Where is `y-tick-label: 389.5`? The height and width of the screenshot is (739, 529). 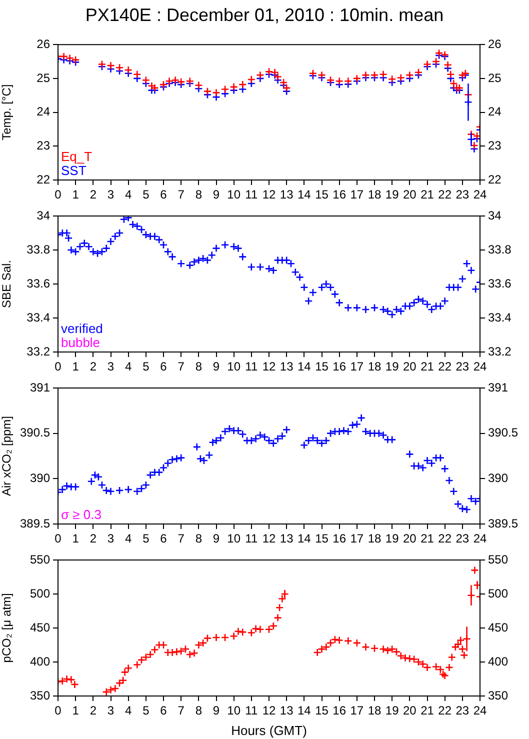
y-tick-label: 389.5 is located at coordinates (35, 523).